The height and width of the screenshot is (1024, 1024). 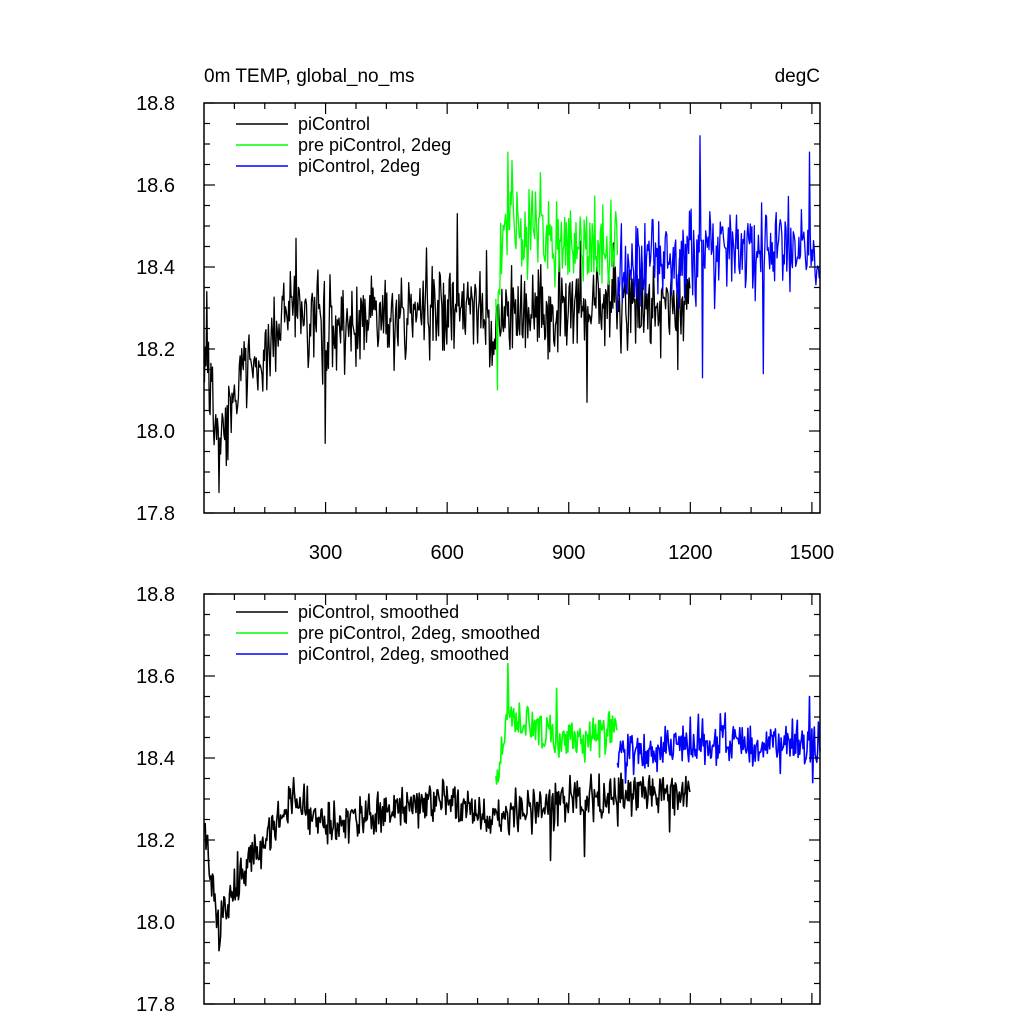 What do you see at coordinates (812, 553) in the screenshot?
I see `x-tick-label: 1500` at bounding box center [812, 553].